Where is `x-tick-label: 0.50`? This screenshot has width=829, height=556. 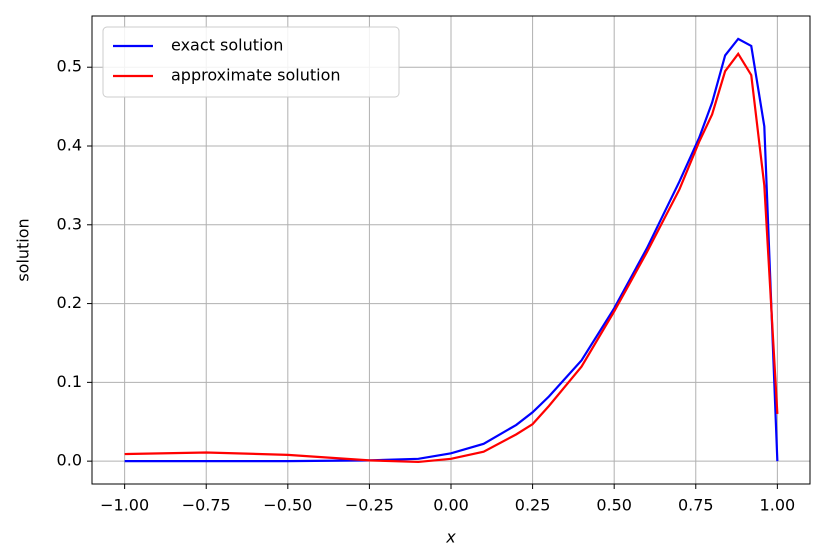
x-tick-label: 0.50 is located at coordinates (614, 505).